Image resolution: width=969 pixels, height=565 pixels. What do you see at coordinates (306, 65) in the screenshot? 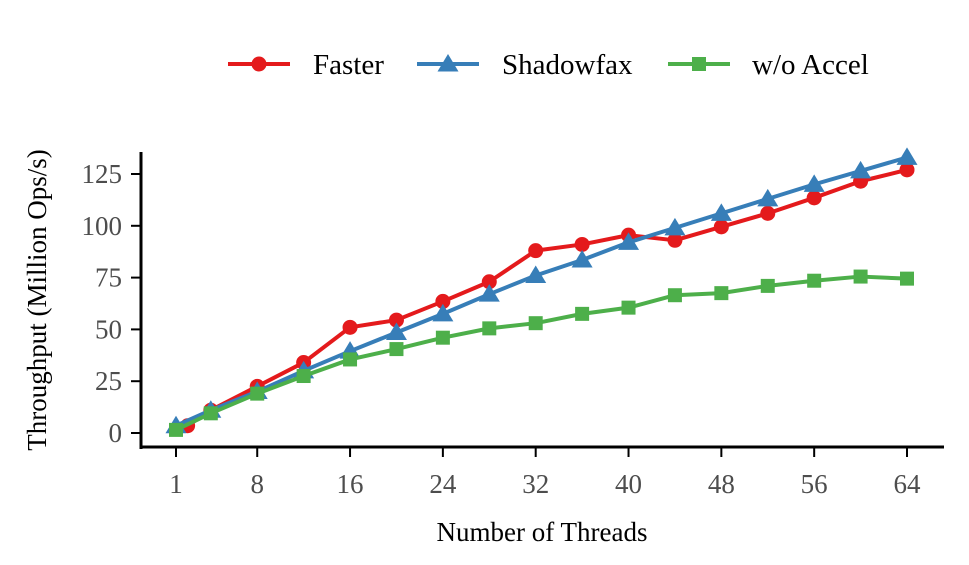
I see `legend-entry: Faster` at bounding box center [306, 65].